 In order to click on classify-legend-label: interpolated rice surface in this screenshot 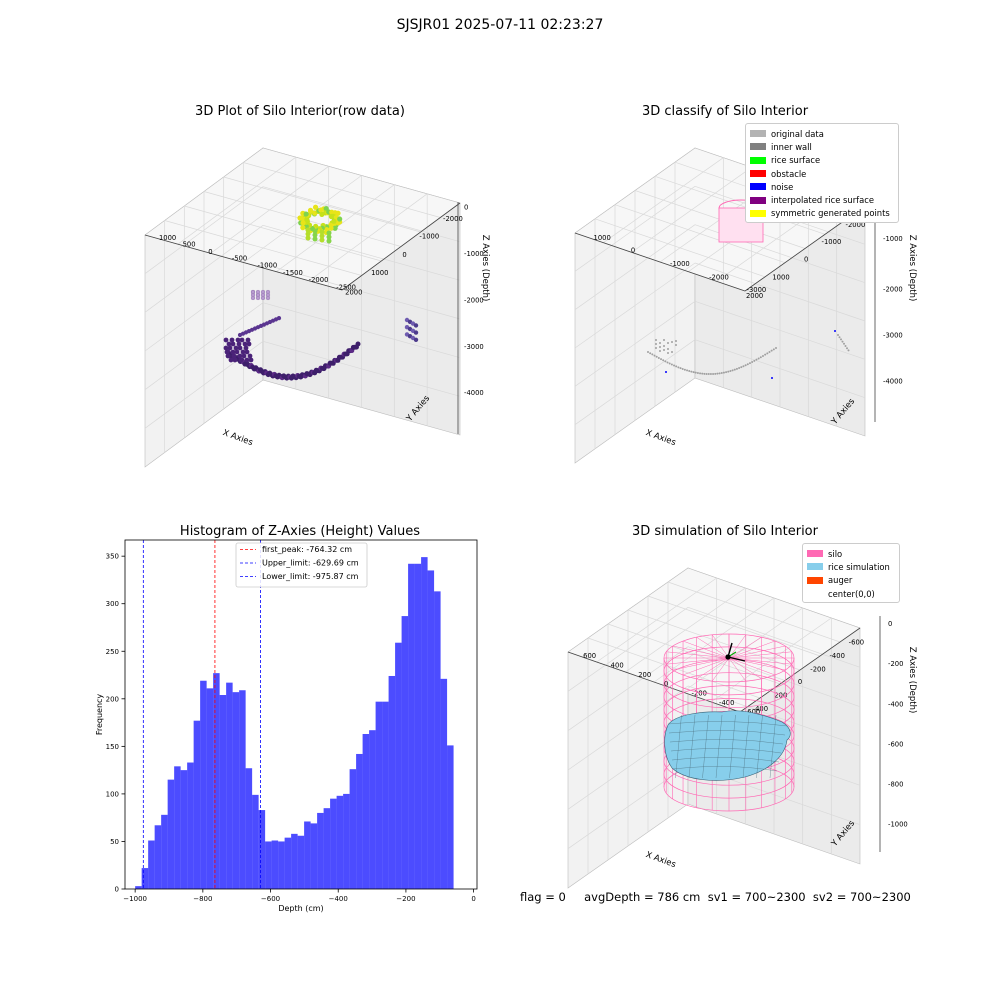, I will do `click(822, 200)`.